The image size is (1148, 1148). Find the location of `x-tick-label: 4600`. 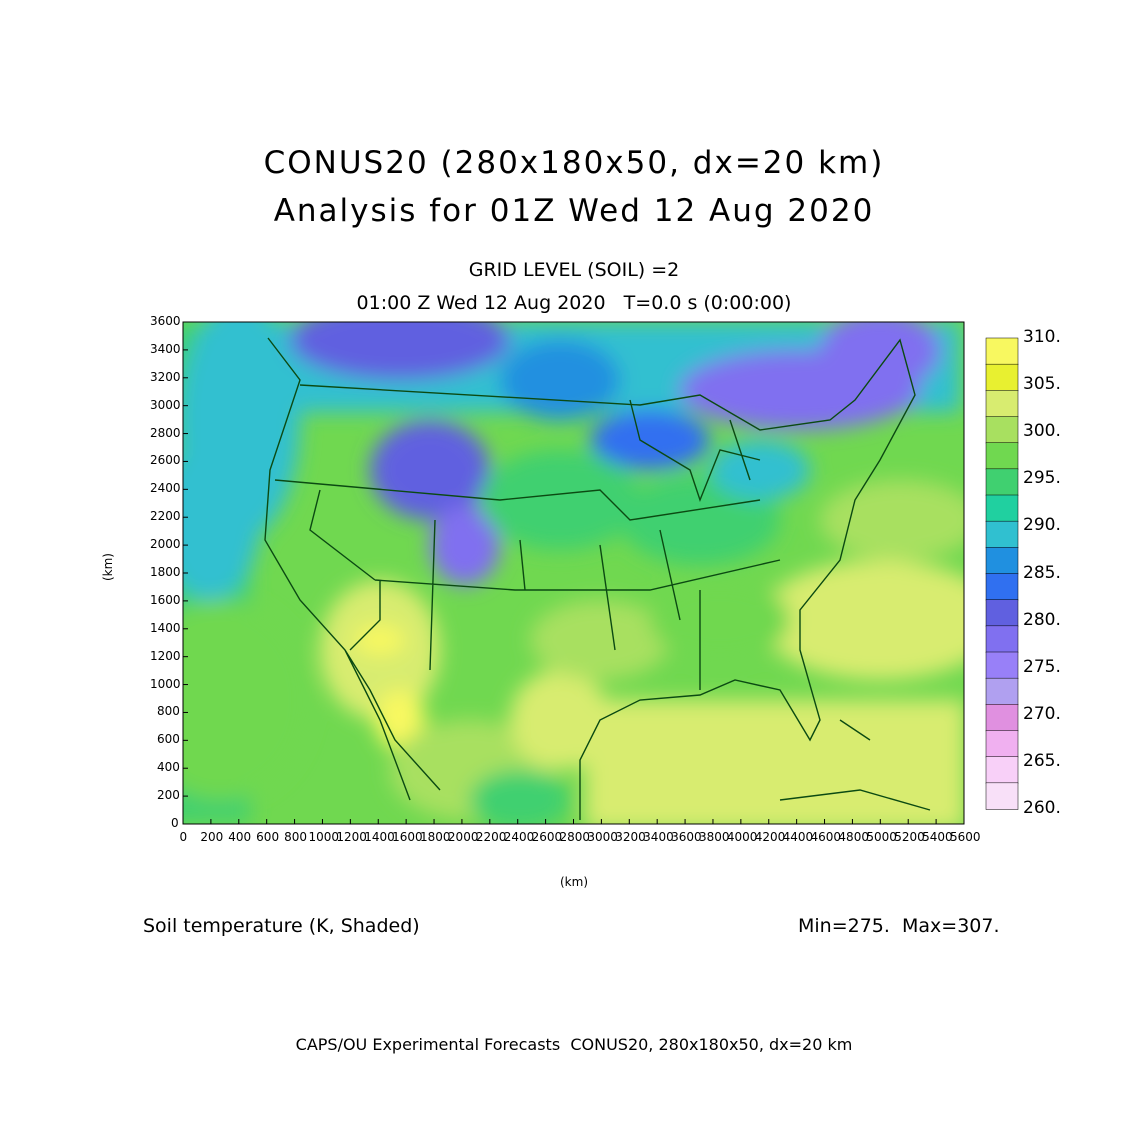

x-tick-label: 4600 is located at coordinates (826, 837).